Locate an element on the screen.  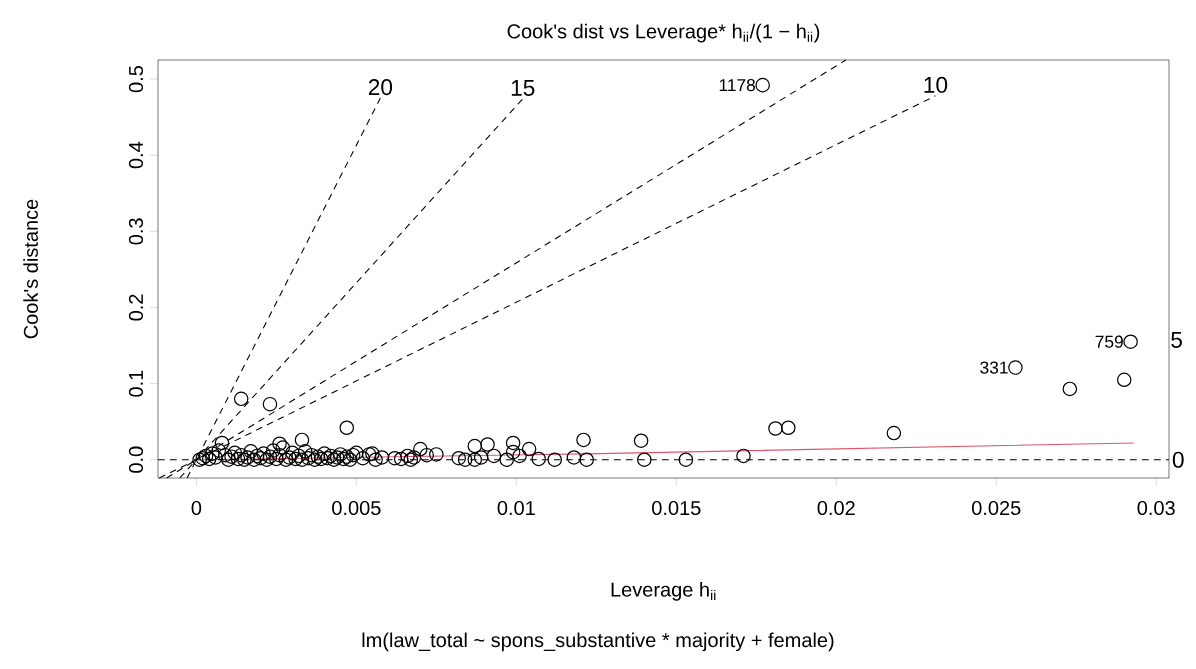
annotation: 759 is located at coordinates (1109, 341).